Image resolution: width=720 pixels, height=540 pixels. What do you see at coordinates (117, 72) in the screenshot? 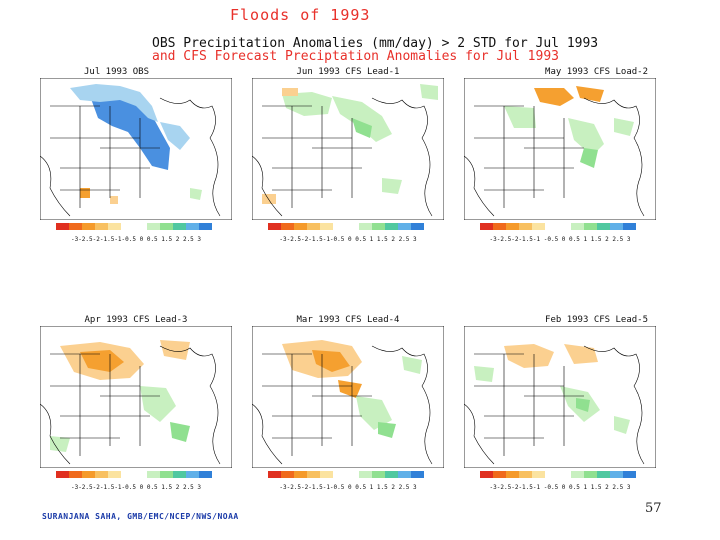
I see `panel-title: Jul 1993 OBS` at bounding box center [117, 72].